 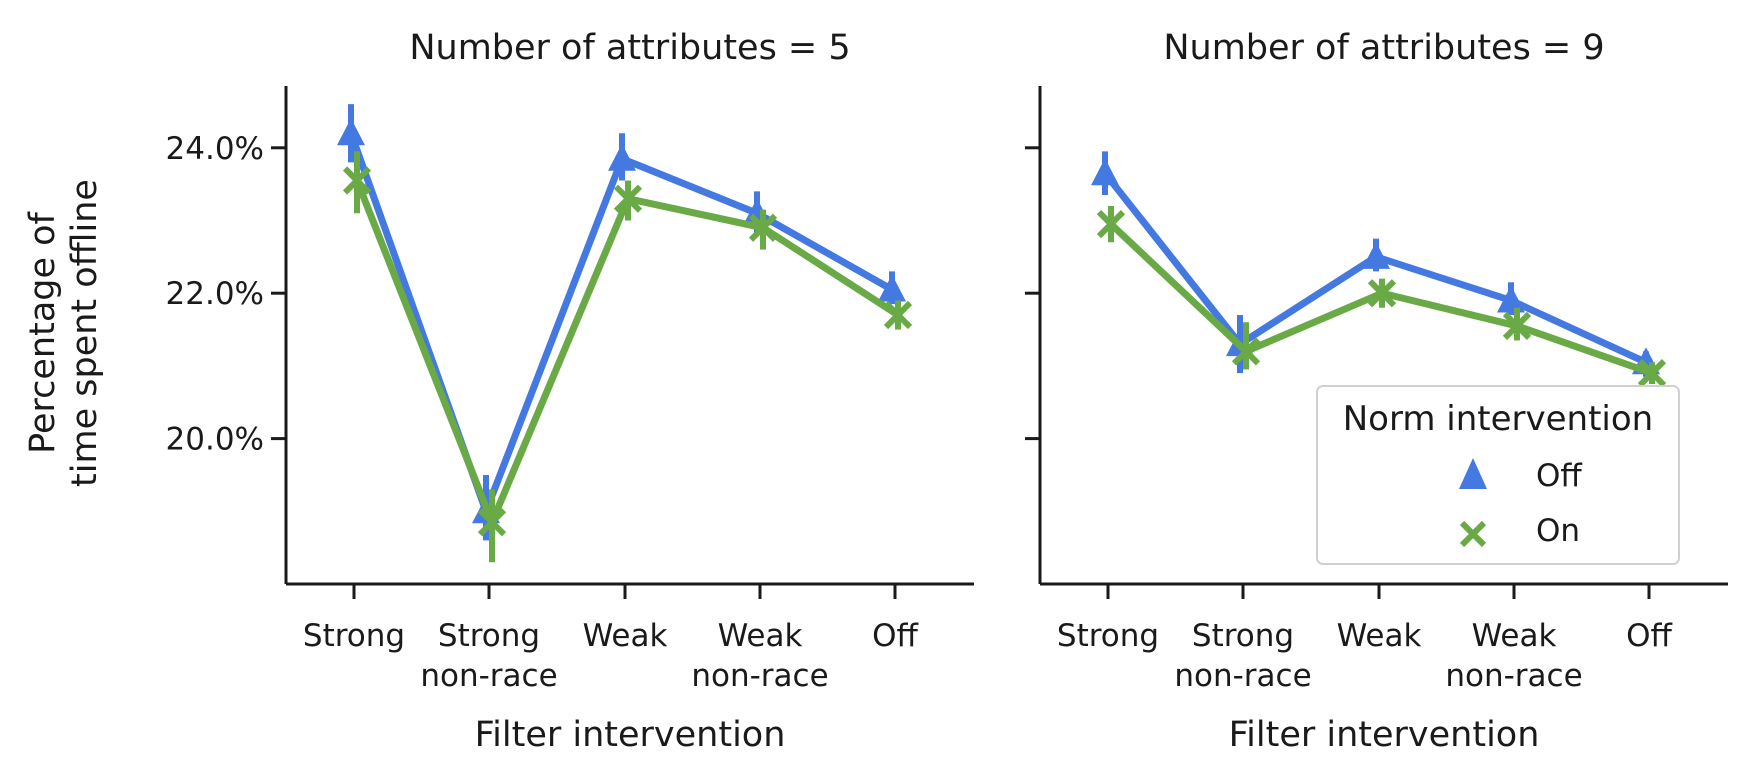 I want to click on legend-label-off: Off, so click(x=1559, y=476).